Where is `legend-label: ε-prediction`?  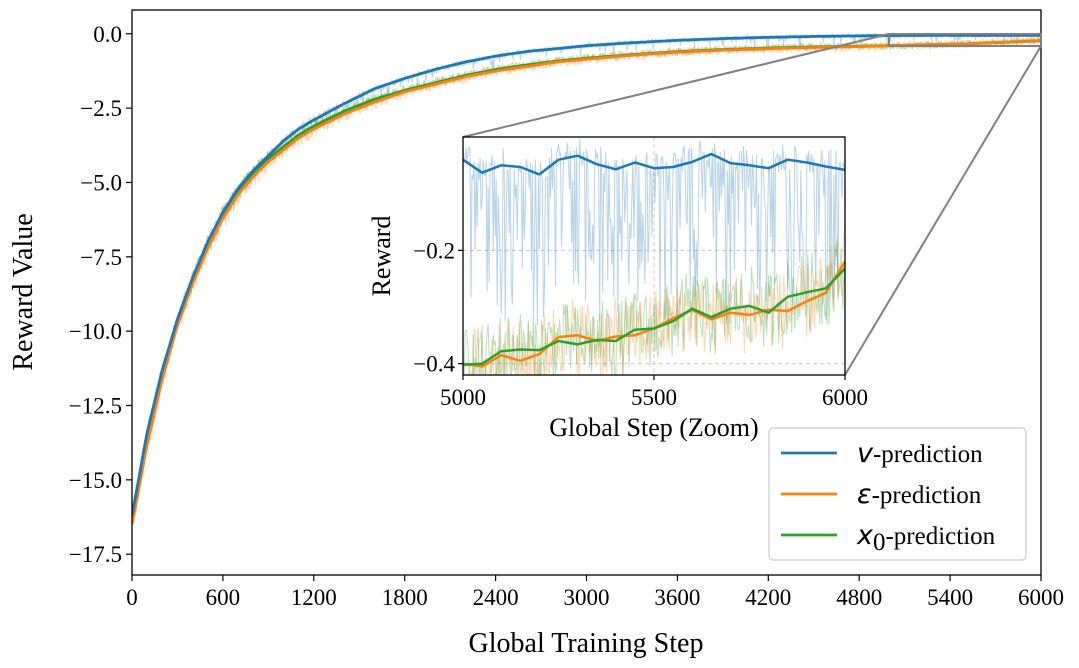
legend-label: ε-prediction is located at coordinates (919, 494).